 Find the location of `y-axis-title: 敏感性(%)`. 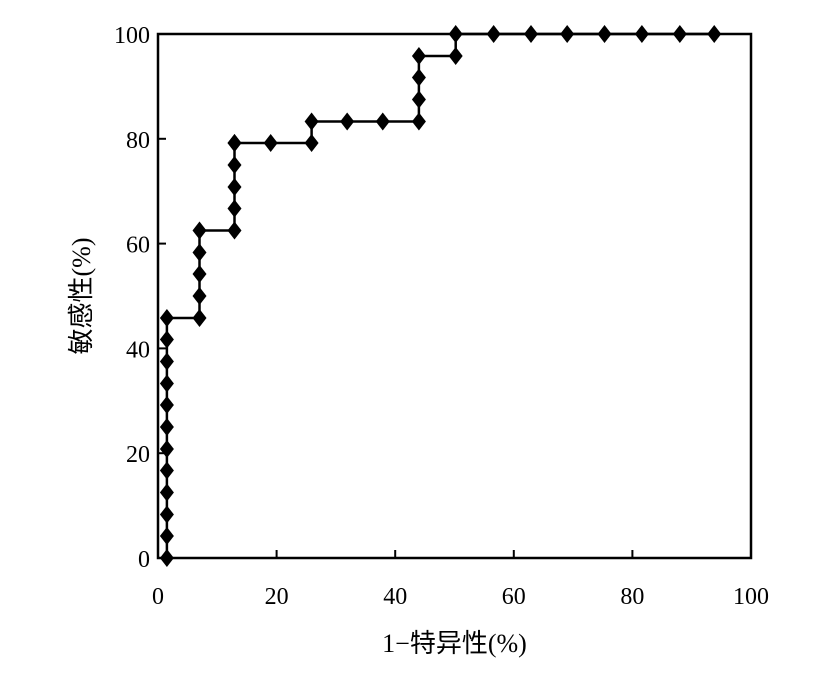

y-axis-title: 敏感性(%) is located at coordinates (81, 296).